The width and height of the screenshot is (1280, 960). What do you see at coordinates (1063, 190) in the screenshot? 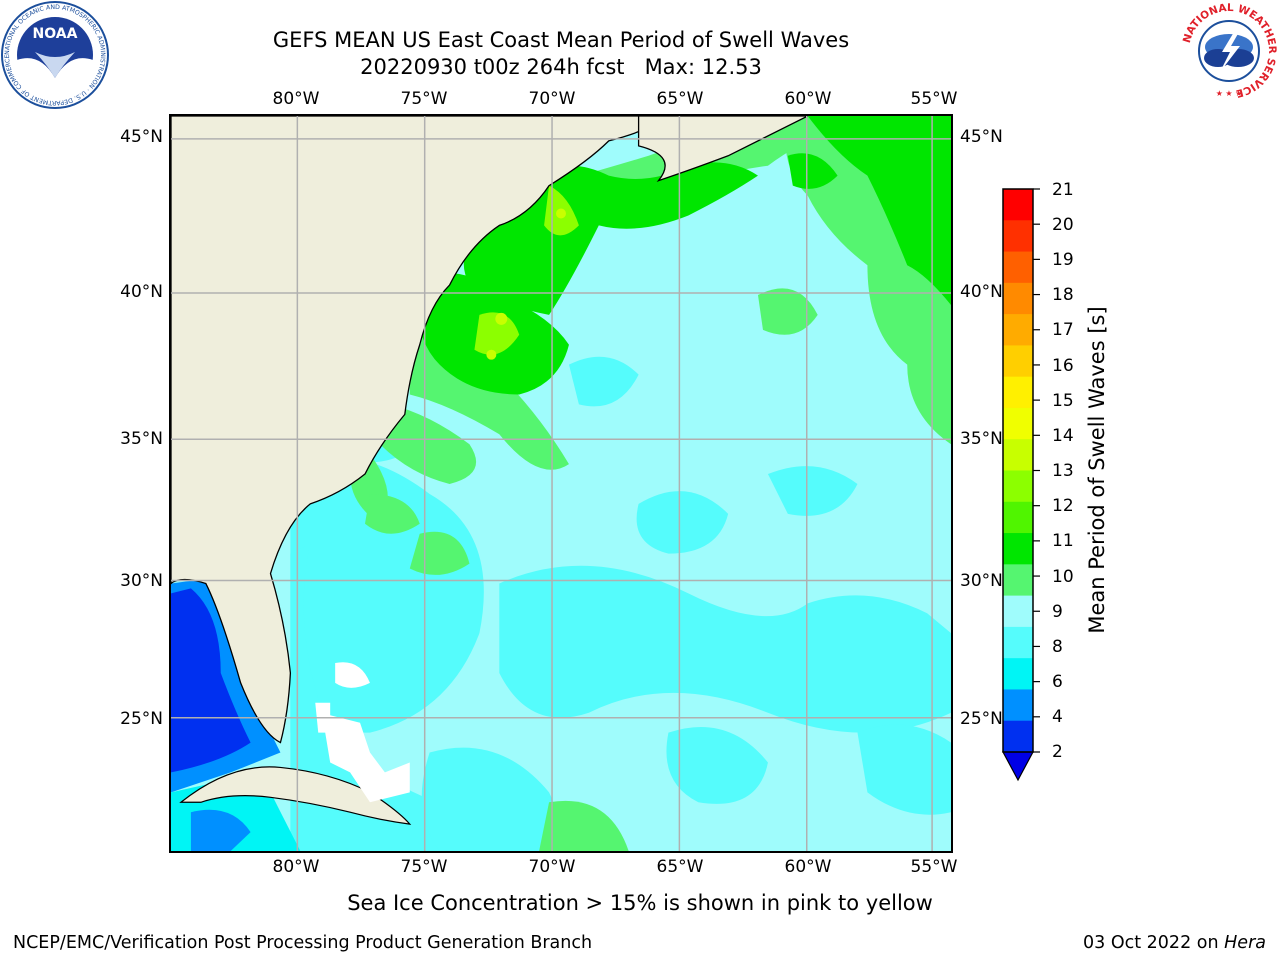
I see `colorbar-tick-label: 21` at bounding box center [1063, 190].